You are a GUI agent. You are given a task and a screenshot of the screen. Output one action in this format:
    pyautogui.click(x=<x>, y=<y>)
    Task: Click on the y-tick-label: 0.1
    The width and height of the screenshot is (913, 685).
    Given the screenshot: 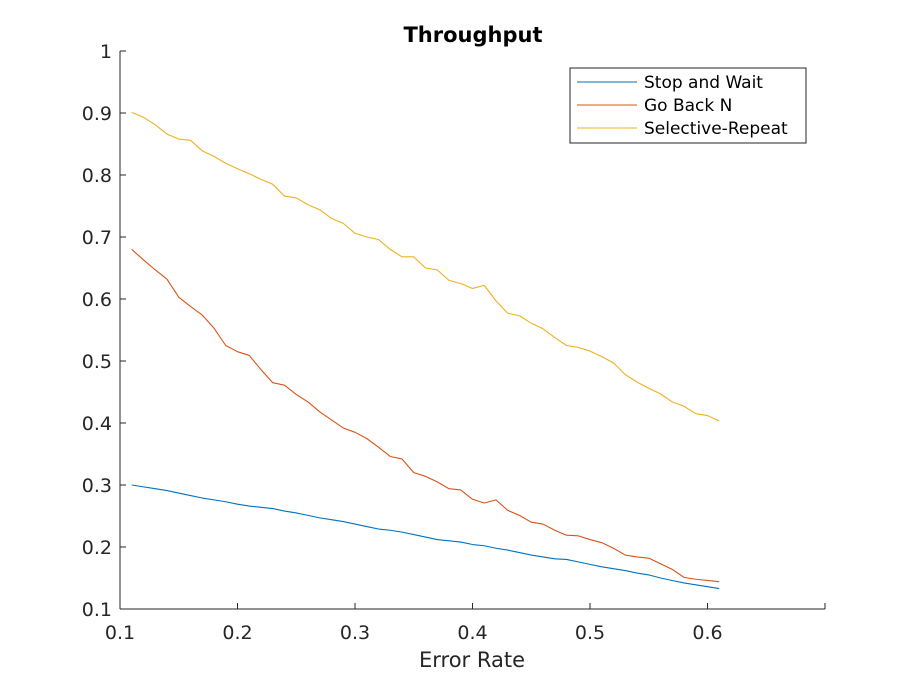 What is the action you would take?
    pyautogui.click(x=97, y=610)
    